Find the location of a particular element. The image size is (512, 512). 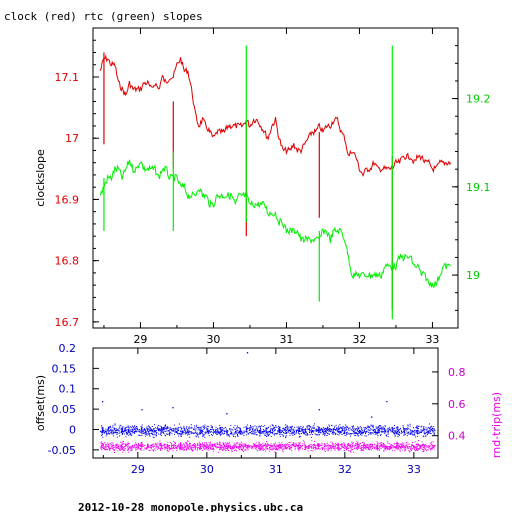

bottom-ytick-left-label--0.05: -0.05 is located at coordinates (62, 450).